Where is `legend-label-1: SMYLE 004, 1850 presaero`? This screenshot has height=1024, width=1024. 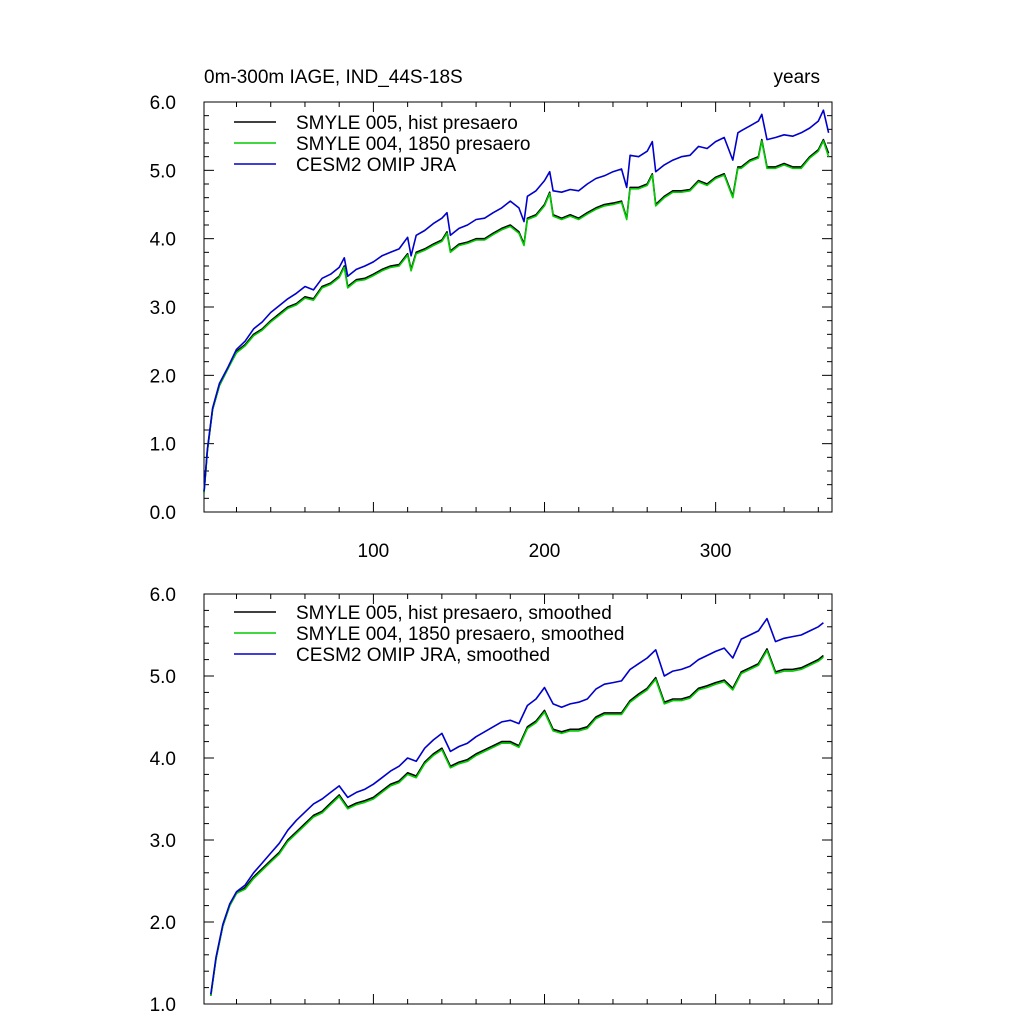
legend-label-1: SMYLE 004, 1850 presaero is located at coordinates (413, 144).